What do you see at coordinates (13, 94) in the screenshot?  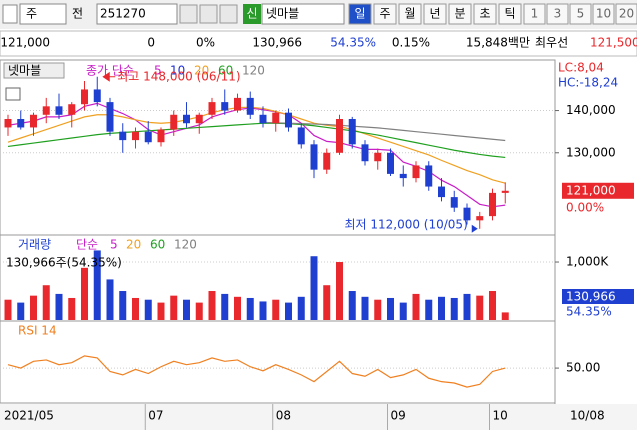 I see `table-icon` at bounding box center [13, 94].